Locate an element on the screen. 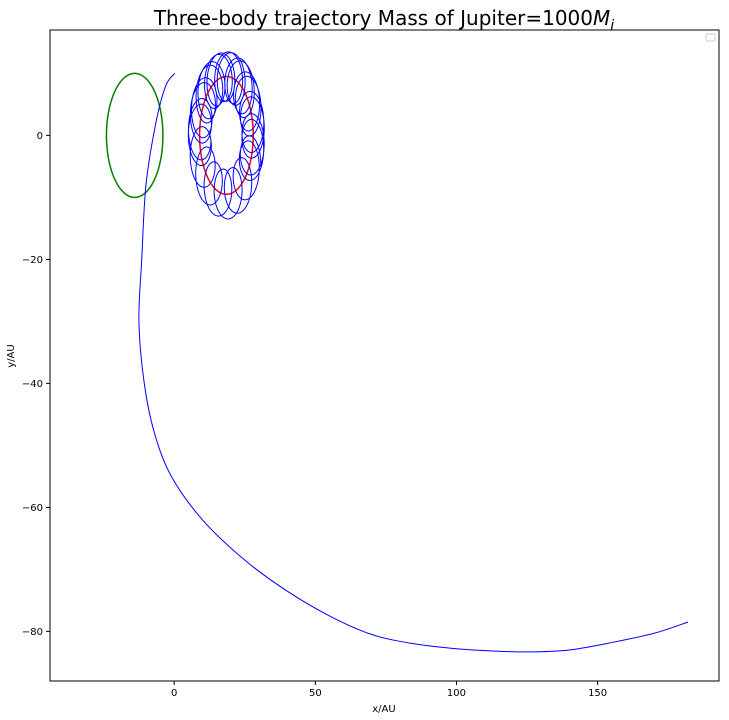  y-axis-ticks: 0 −20 −40 −60 −80 is located at coordinates (36, 384).